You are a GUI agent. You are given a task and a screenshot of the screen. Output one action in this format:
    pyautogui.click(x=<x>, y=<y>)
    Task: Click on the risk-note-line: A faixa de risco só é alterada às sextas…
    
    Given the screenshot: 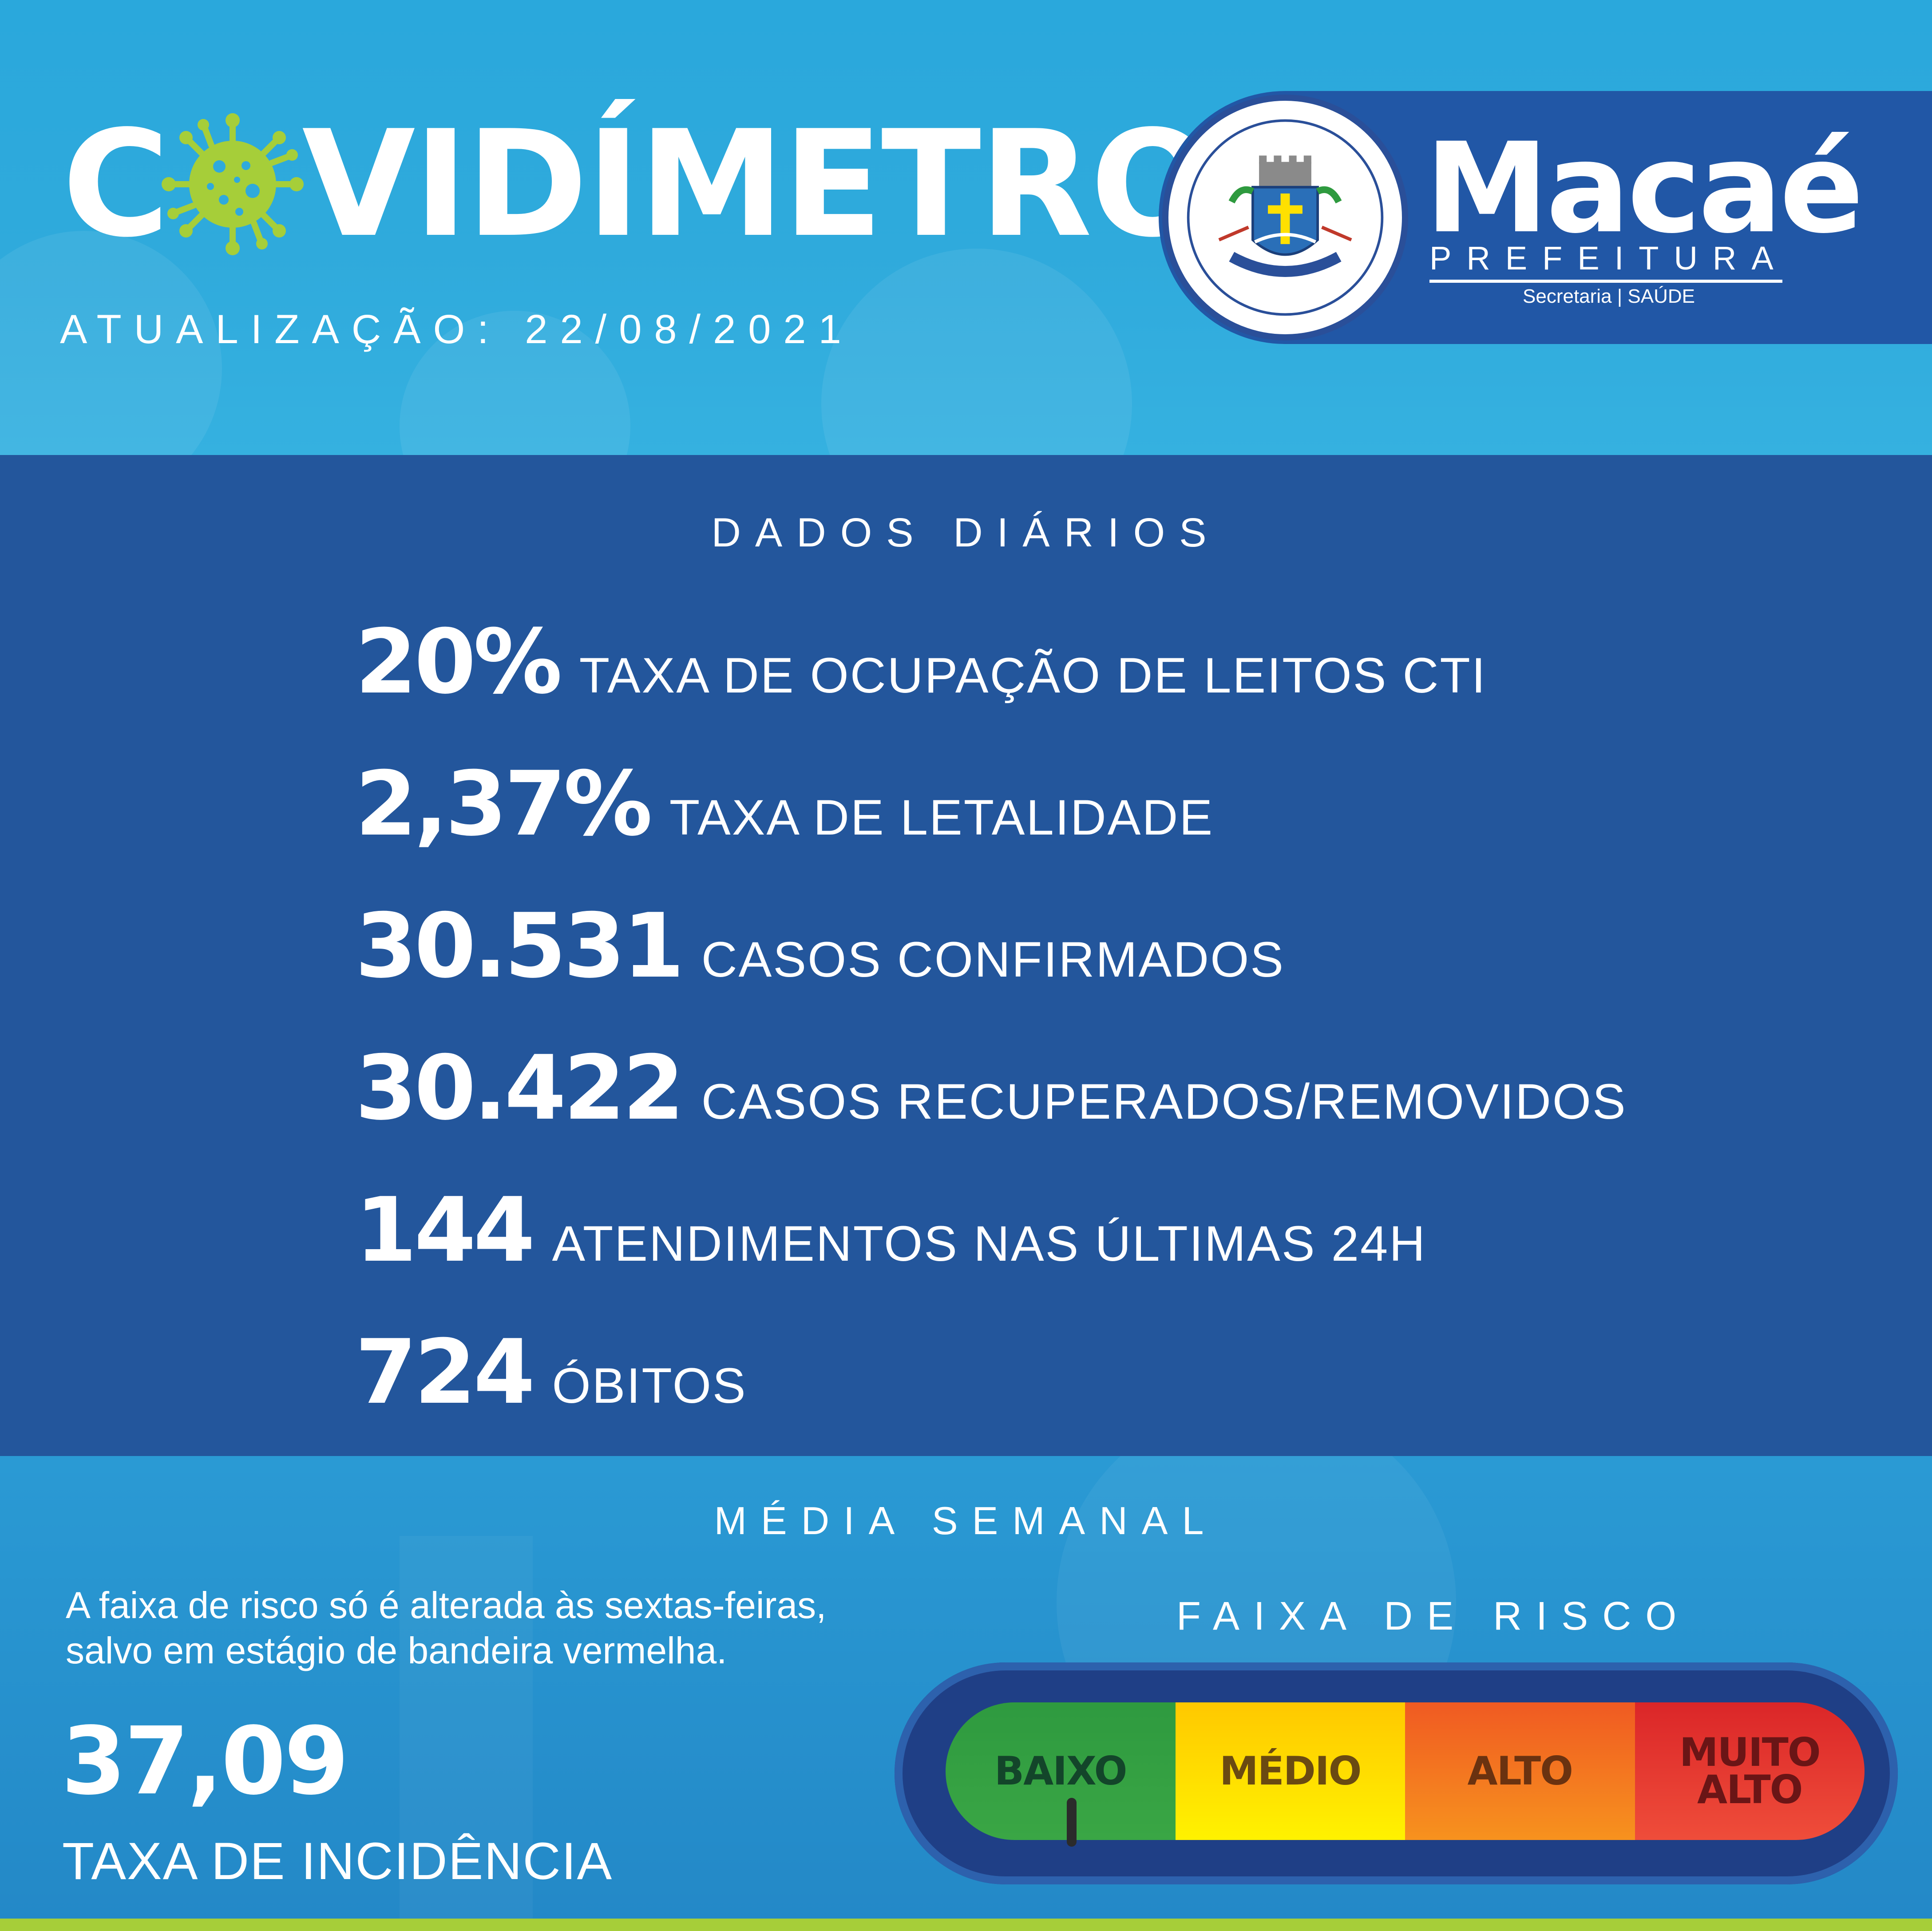 What is the action you would take?
    pyautogui.click(x=446, y=1605)
    